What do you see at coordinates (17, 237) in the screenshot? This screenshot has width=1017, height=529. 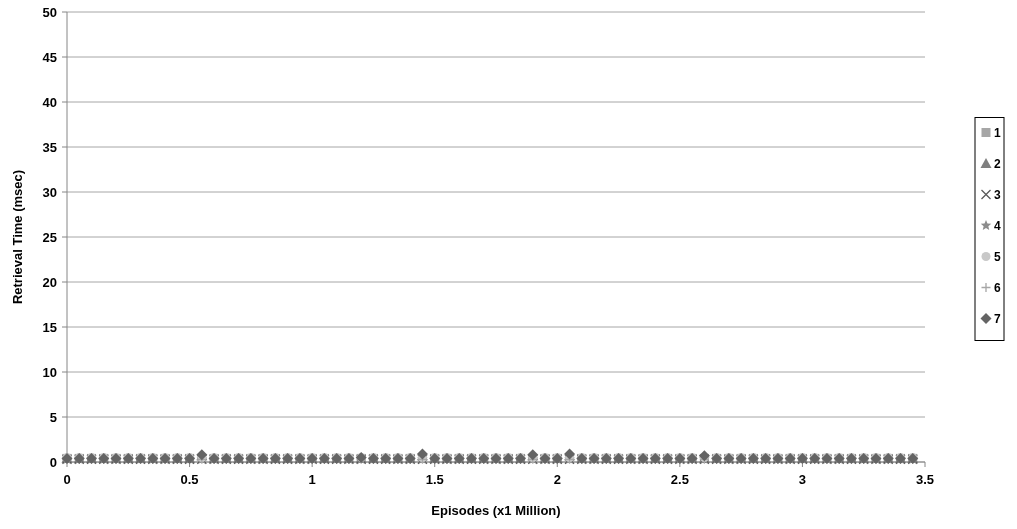 I see `y-axis-title: Retrieval Time (msec)` at bounding box center [17, 237].